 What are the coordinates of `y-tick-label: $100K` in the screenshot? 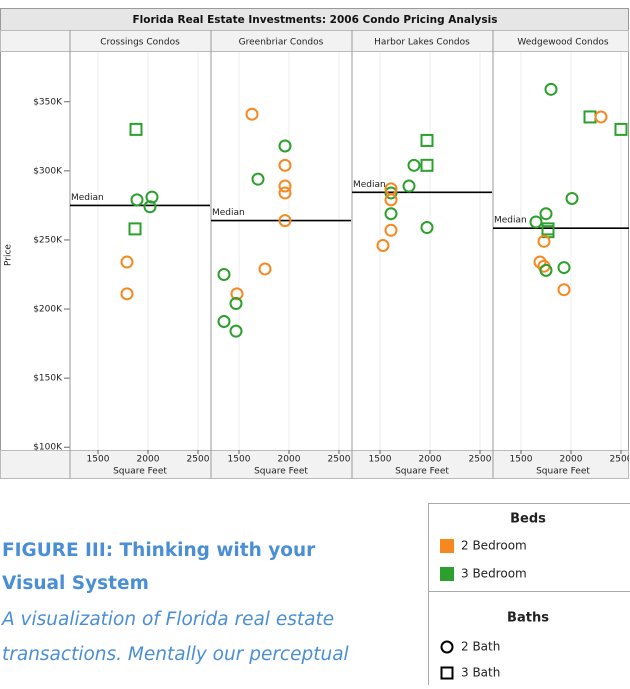 It's located at (48, 448).